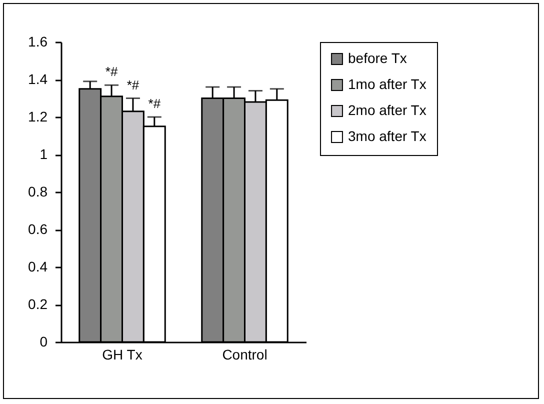 Image resolution: width=544 pixels, height=404 pixels. Describe the element at coordinates (377, 58) in the screenshot. I see `legend-label: before Tx` at that location.